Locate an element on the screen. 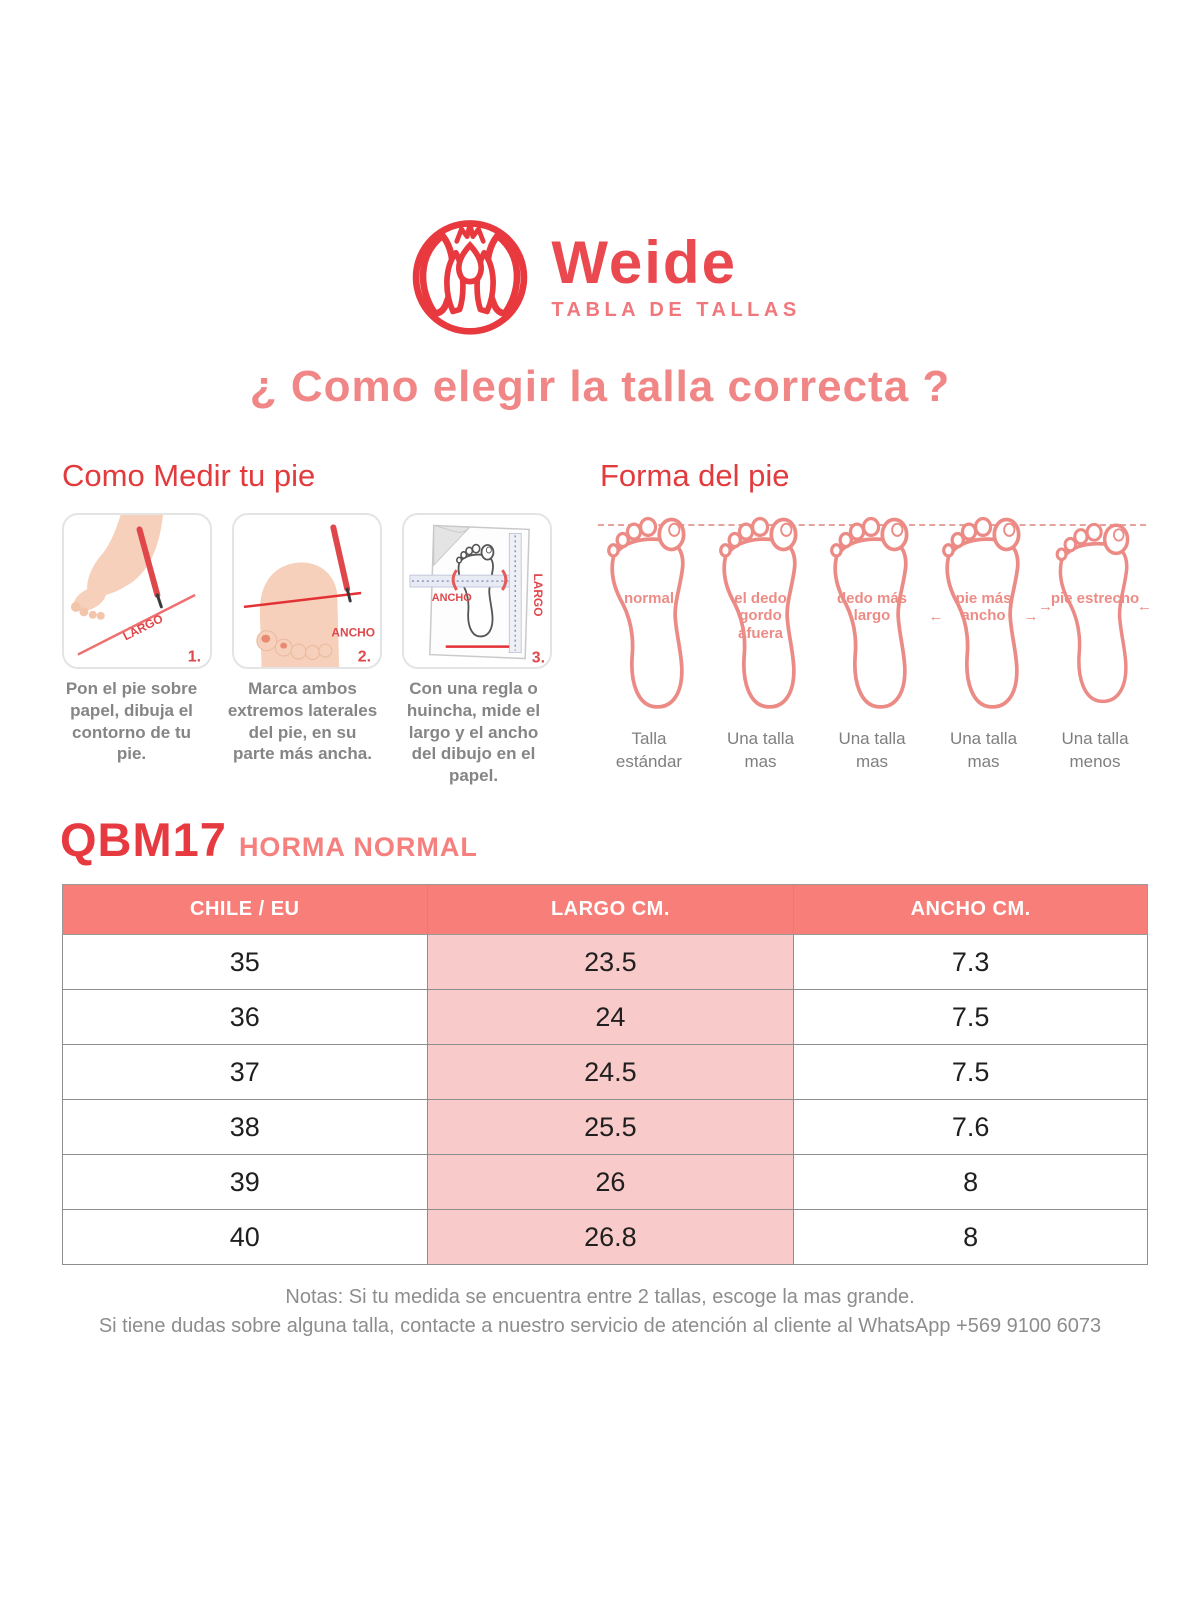 The width and height of the screenshot is (1200, 1600). size-cell: 37 is located at coordinates (245, 1072).